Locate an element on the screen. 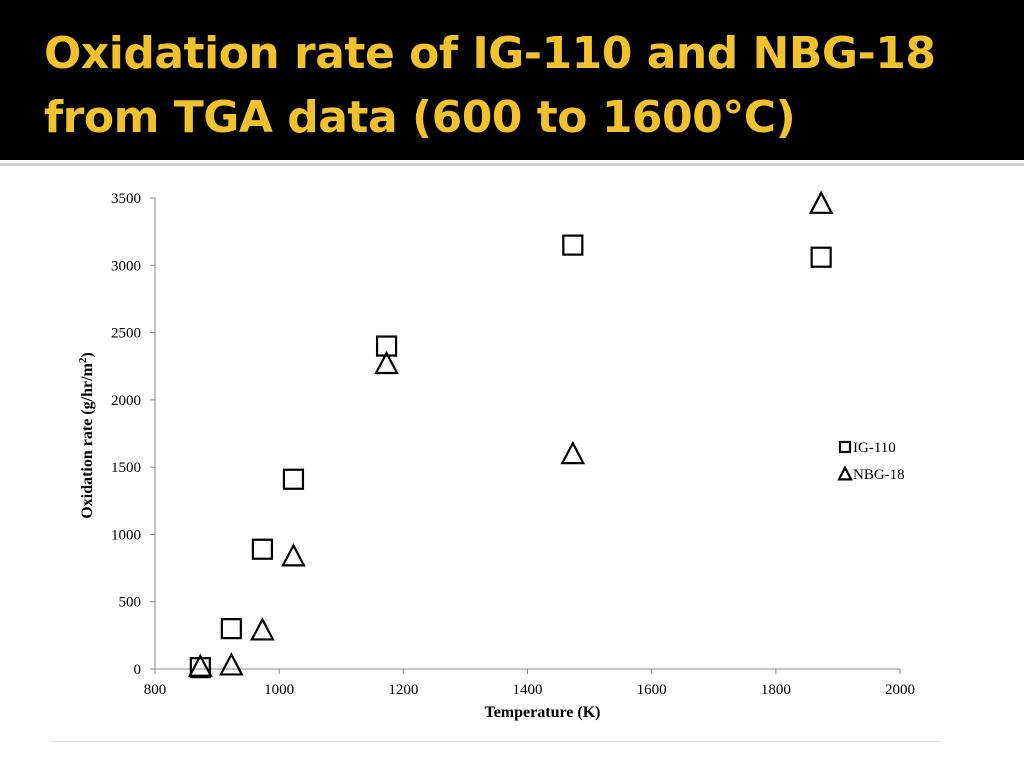  x-tick-label: 1600 is located at coordinates (652, 690).